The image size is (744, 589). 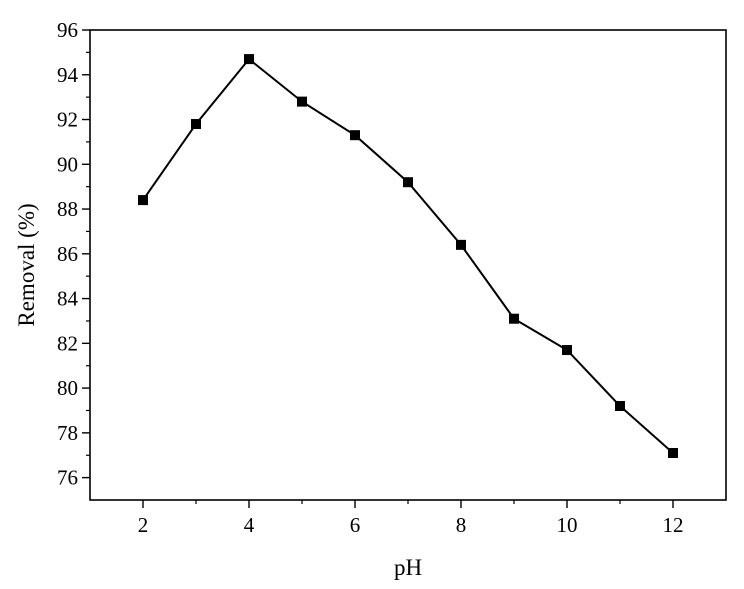 I want to click on y-tick-label: 96, so click(x=67, y=30).